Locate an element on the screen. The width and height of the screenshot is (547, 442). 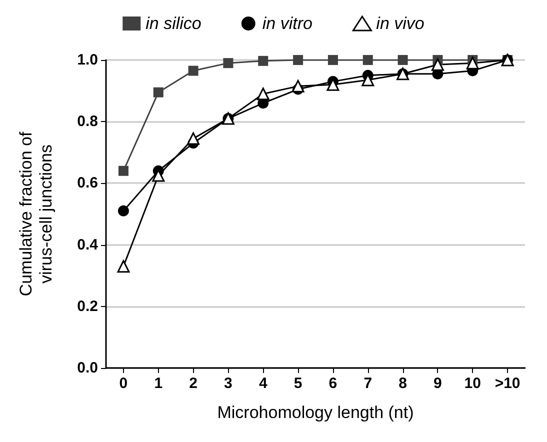
x-tick-label: 6 is located at coordinates (333, 383).